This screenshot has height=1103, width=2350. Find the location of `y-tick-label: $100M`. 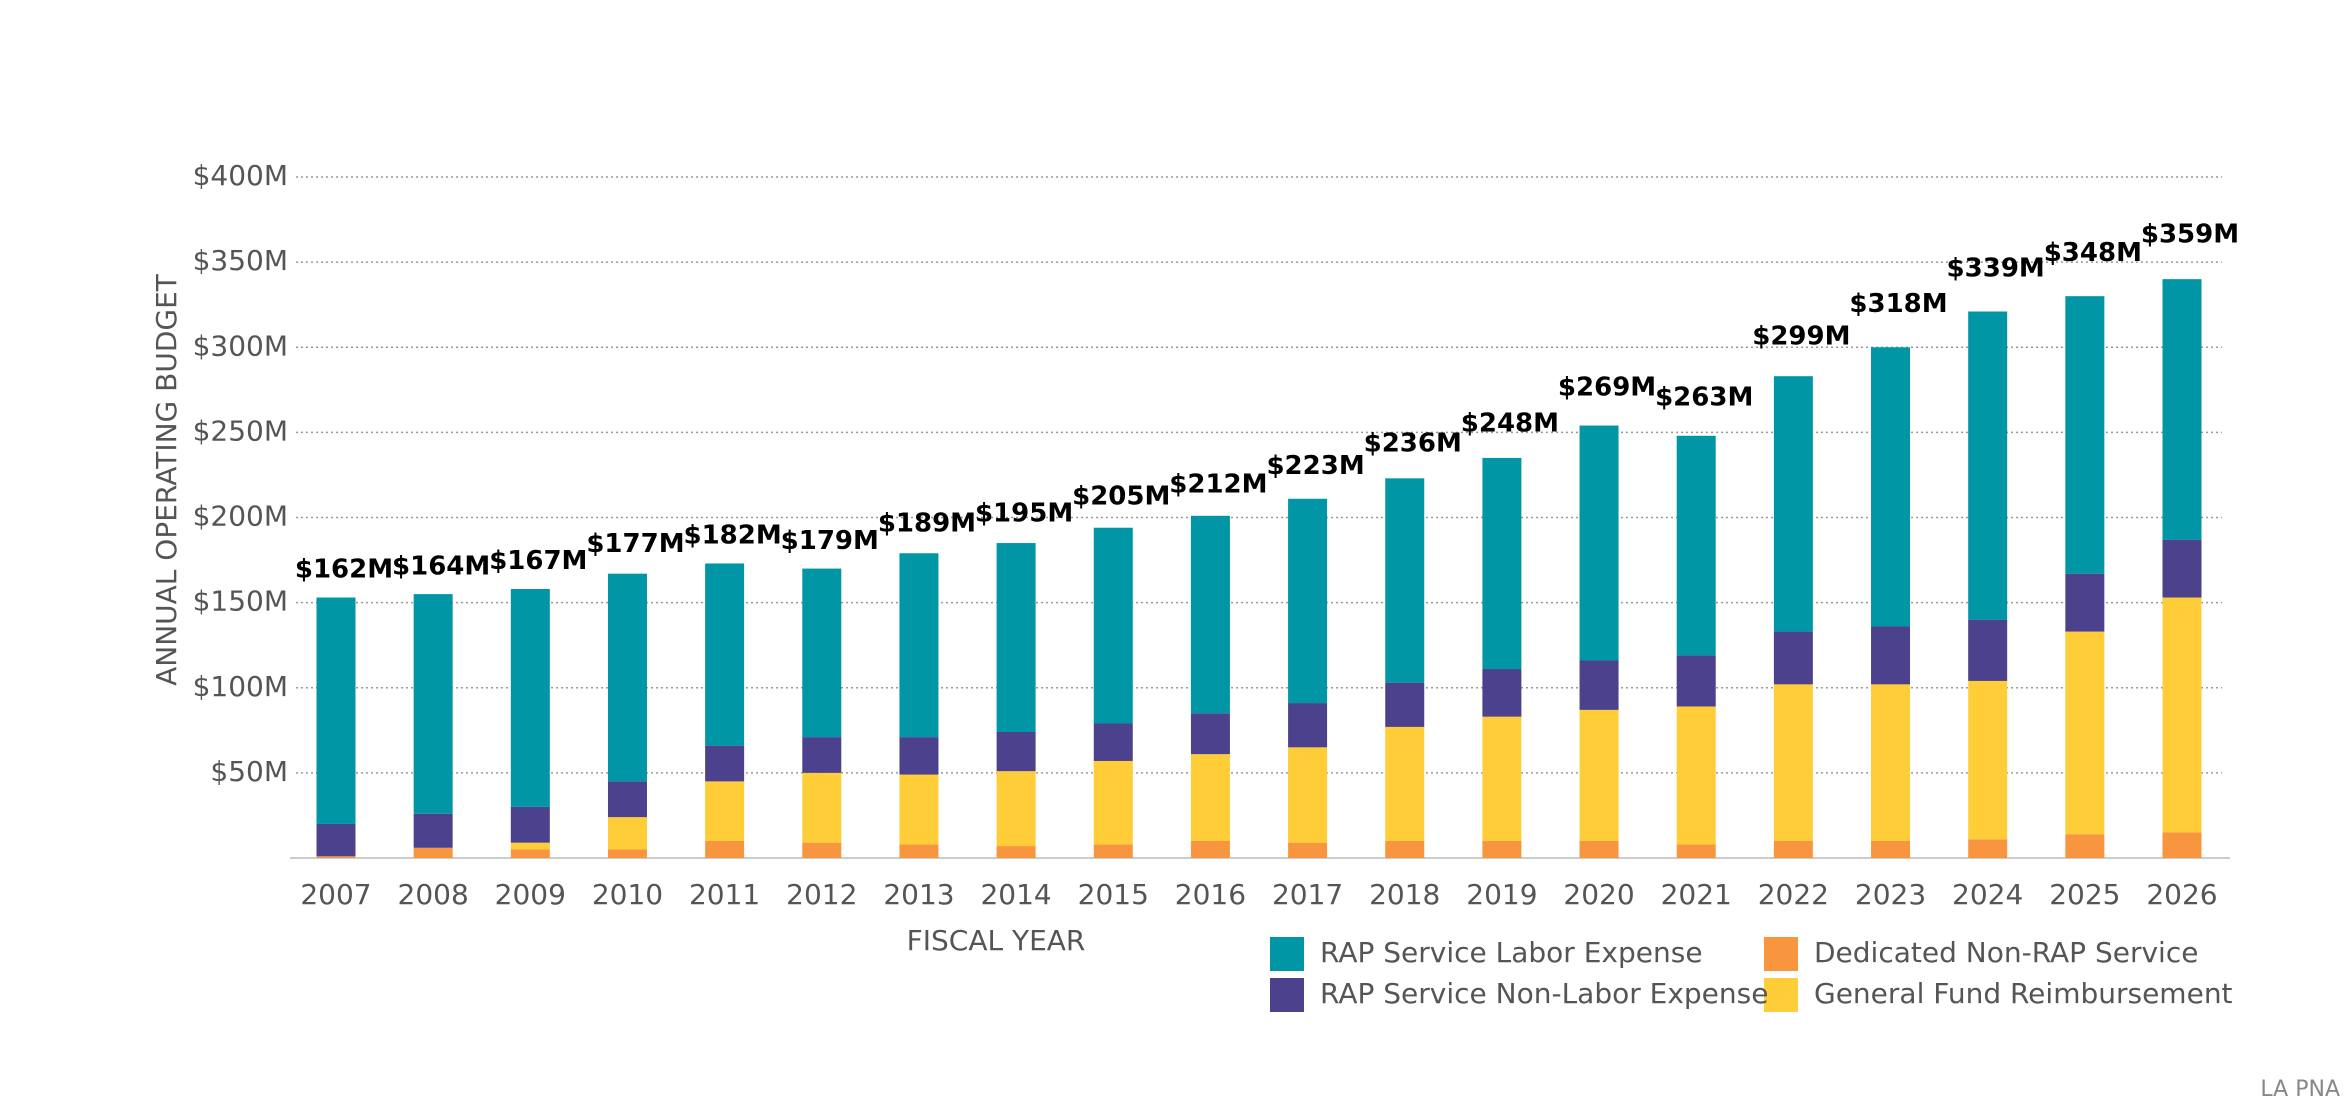

y-tick-label: $100M is located at coordinates (240, 686).